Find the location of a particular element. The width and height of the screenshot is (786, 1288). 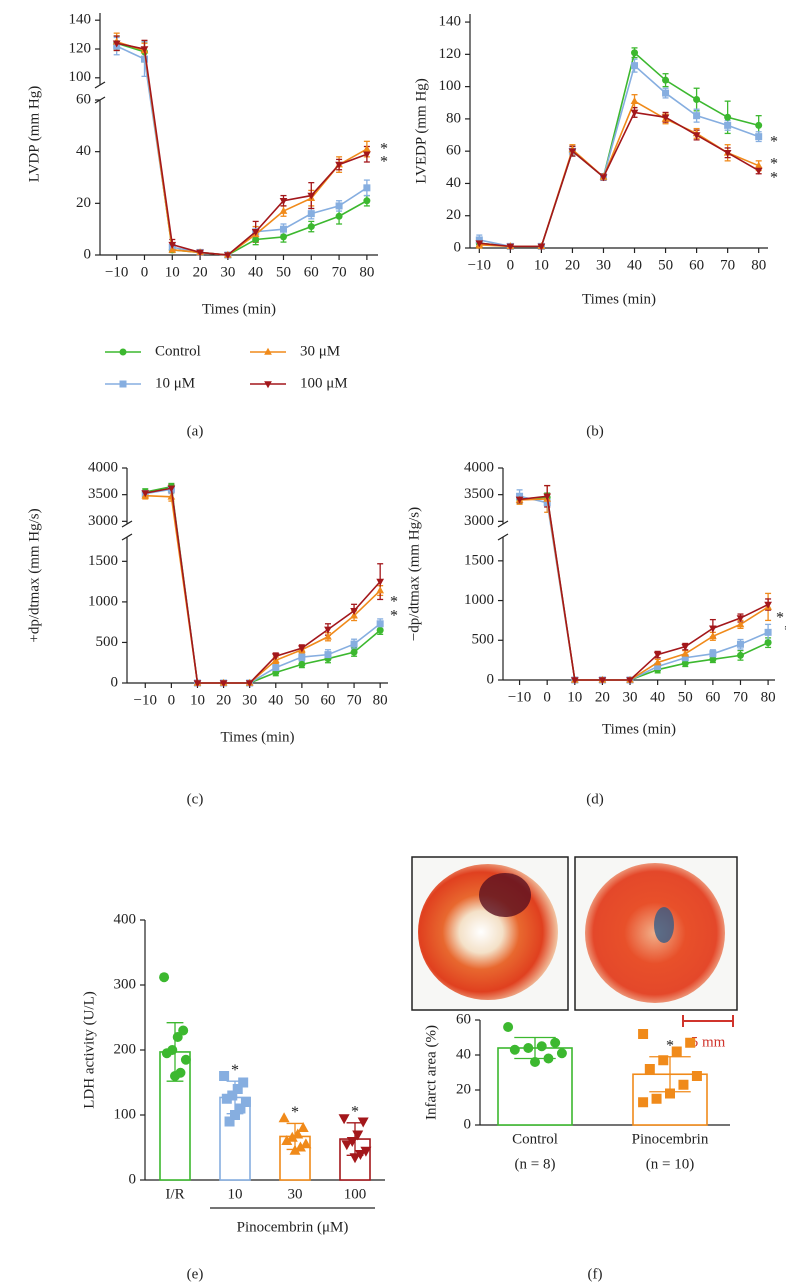

y-axis-label: Infarct area (%) is located at coordinates (431, 1072).